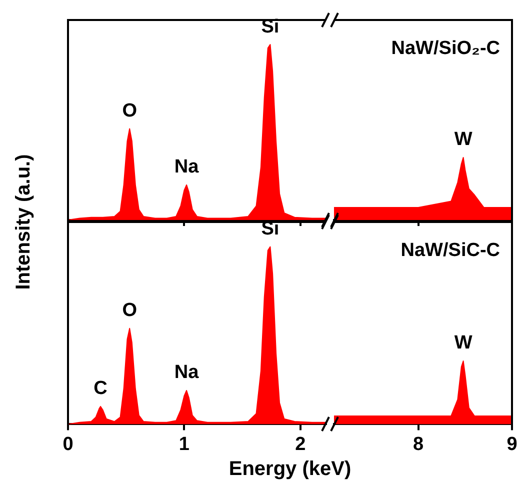 The width and height of the screenshot is (521, 499). What do you see at coordinates (68, 444) in the screenshot?
I see `x-tick-label: 0` at bounding box center [68, 444].